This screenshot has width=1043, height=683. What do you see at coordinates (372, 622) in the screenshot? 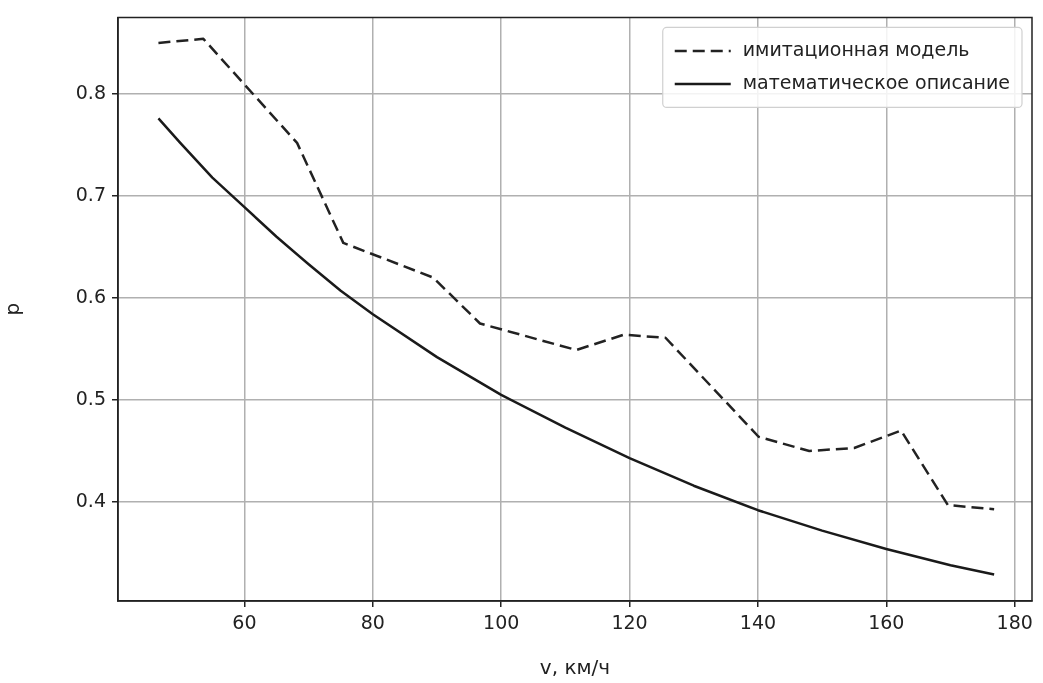
I see `x-tick-label: 80` at bounding box center [372, 622].